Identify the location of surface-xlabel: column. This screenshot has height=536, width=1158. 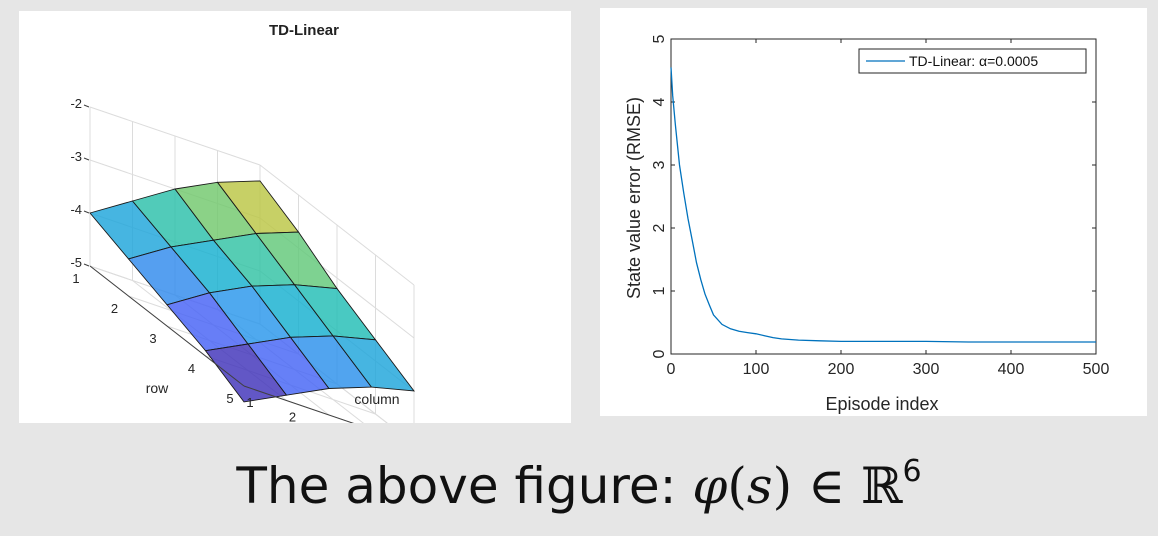
(376, 399).